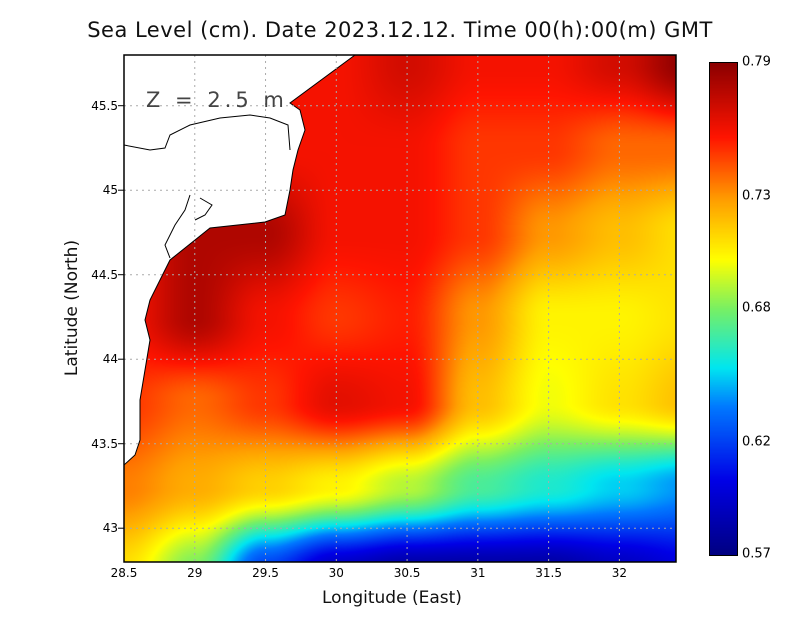  Describe the element at coordinates (407, 573) in the screenshot. I see `x-tick-label: 30.5` at that location.